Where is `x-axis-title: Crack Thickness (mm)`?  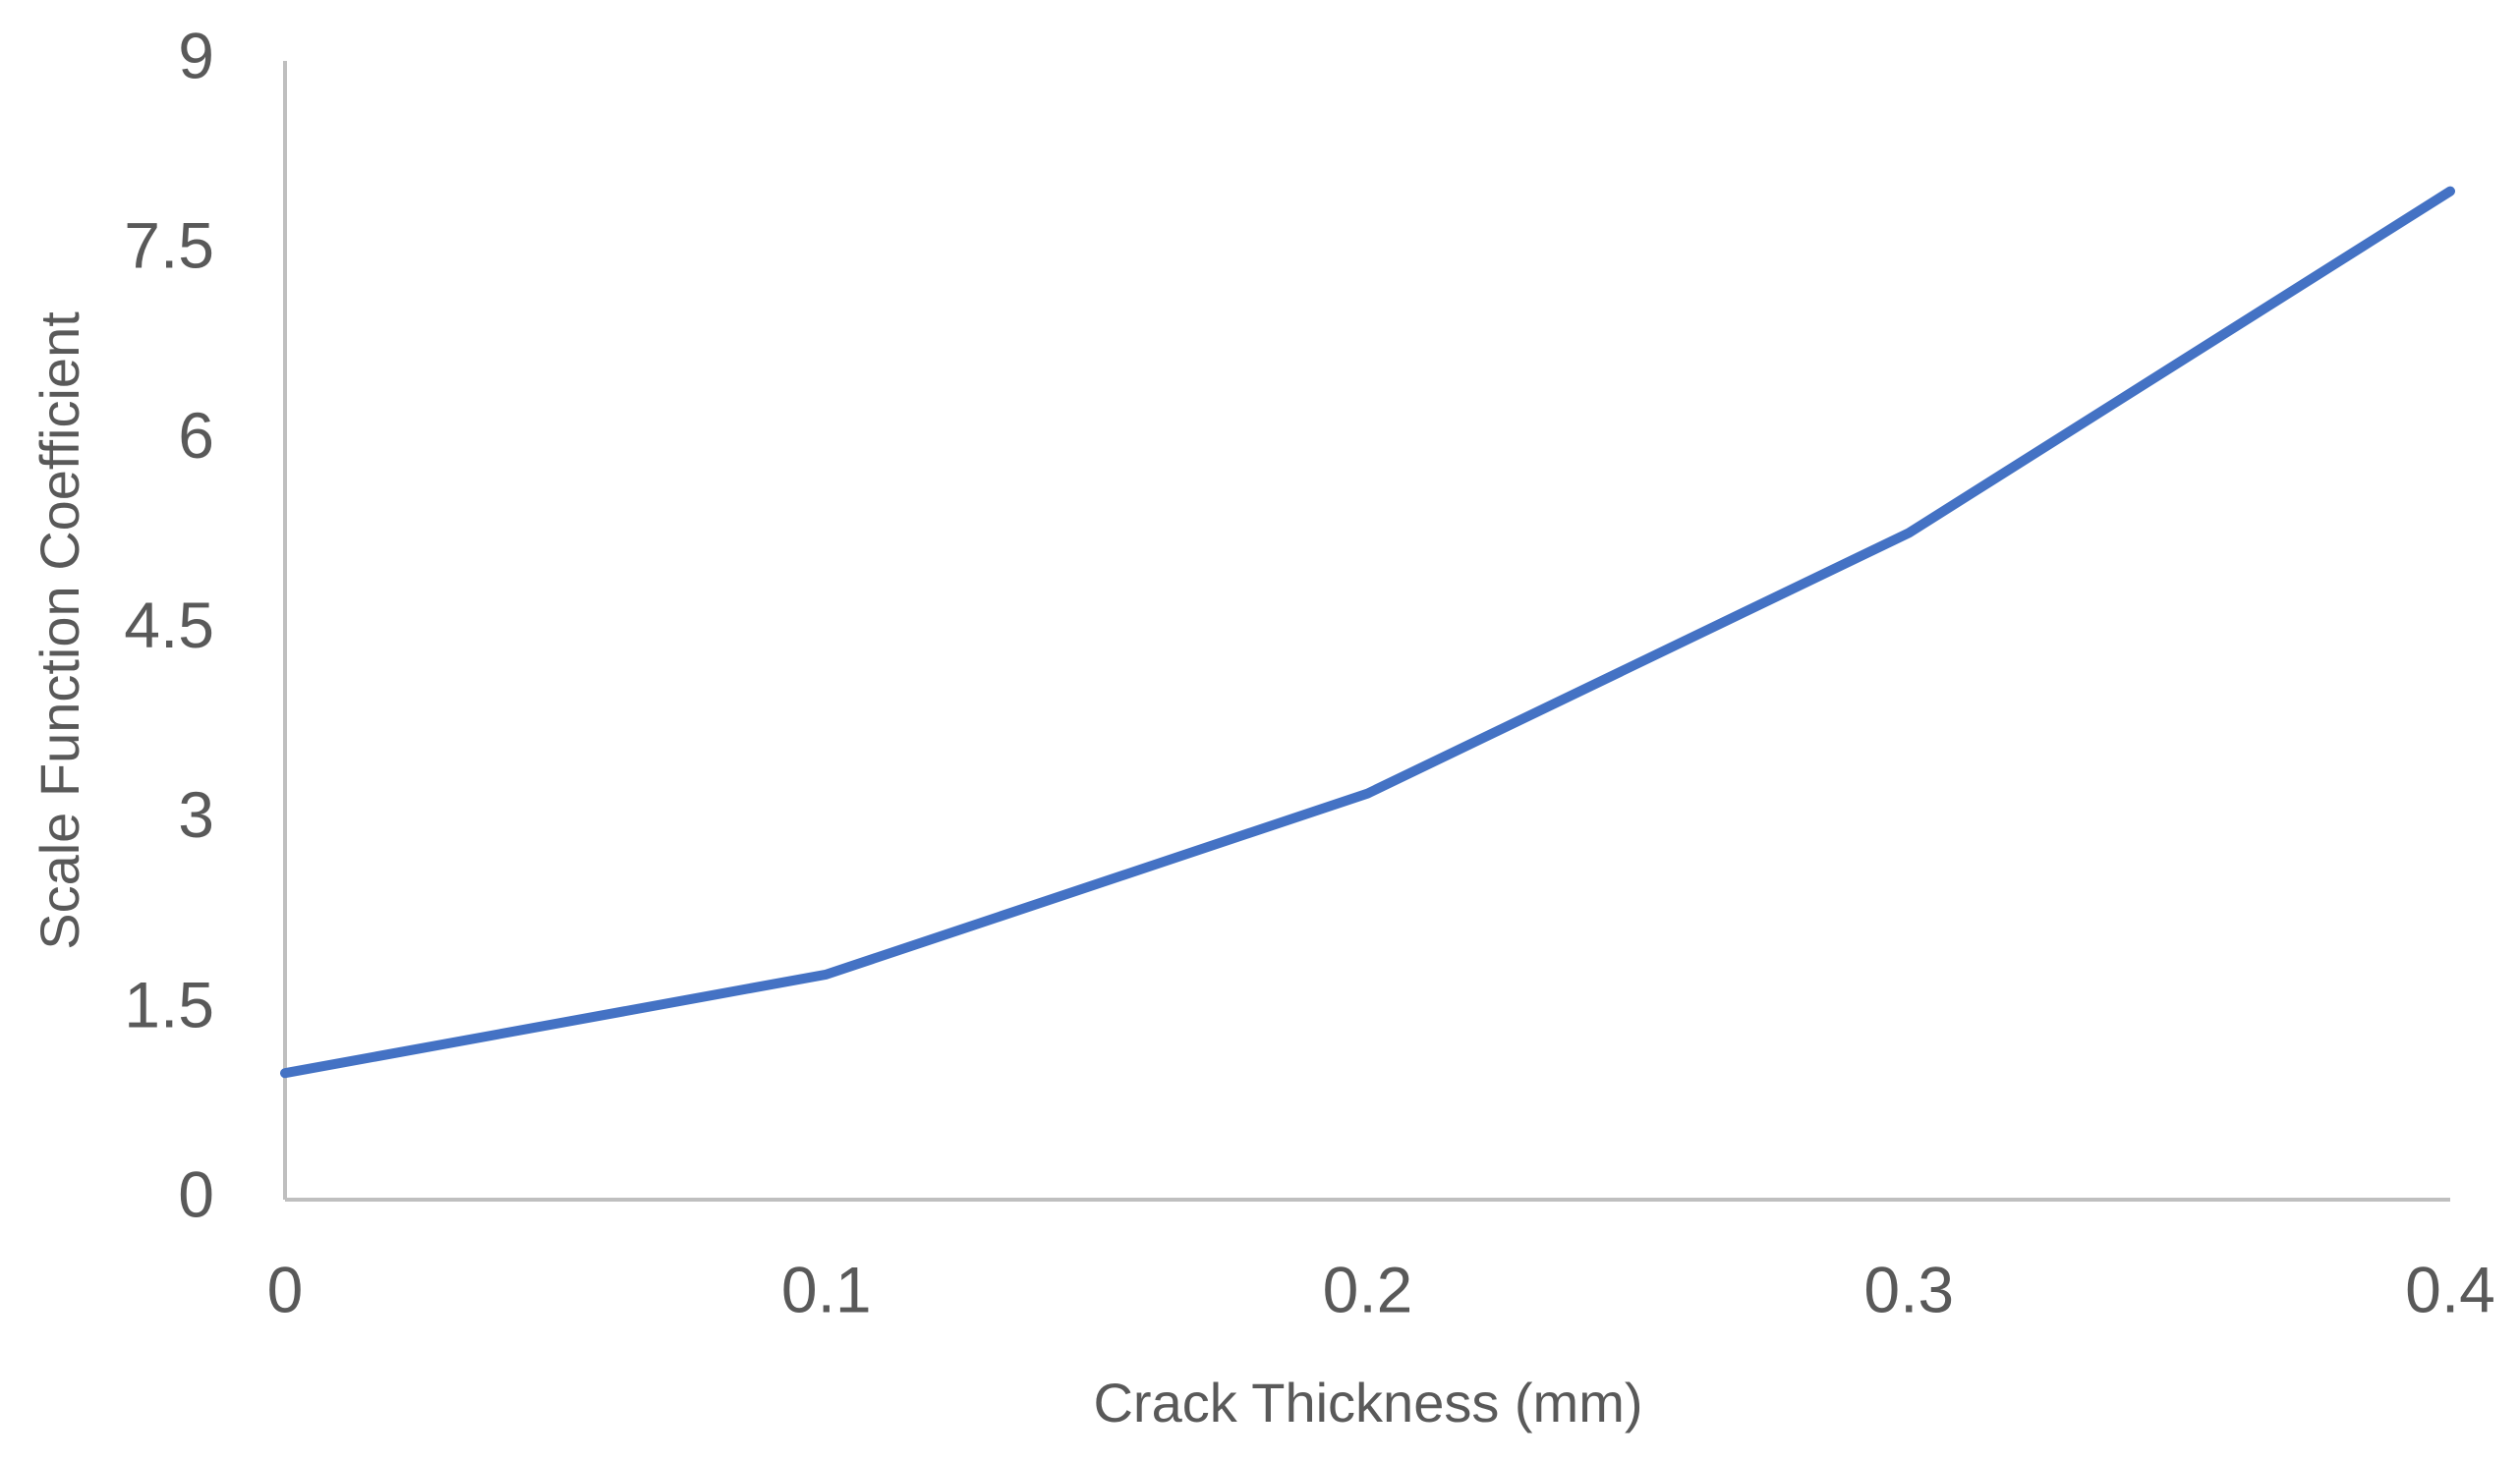 x-axis-title: Crack Thickness (mm) is located at coordinates (1367, 1402).